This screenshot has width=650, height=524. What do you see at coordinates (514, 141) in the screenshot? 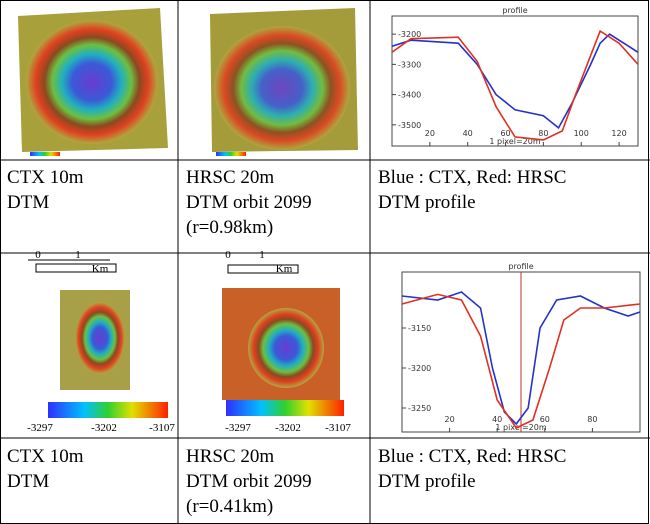
I see `x-axis-label: 1 pixel=20m` at bounding box center [514, 141].